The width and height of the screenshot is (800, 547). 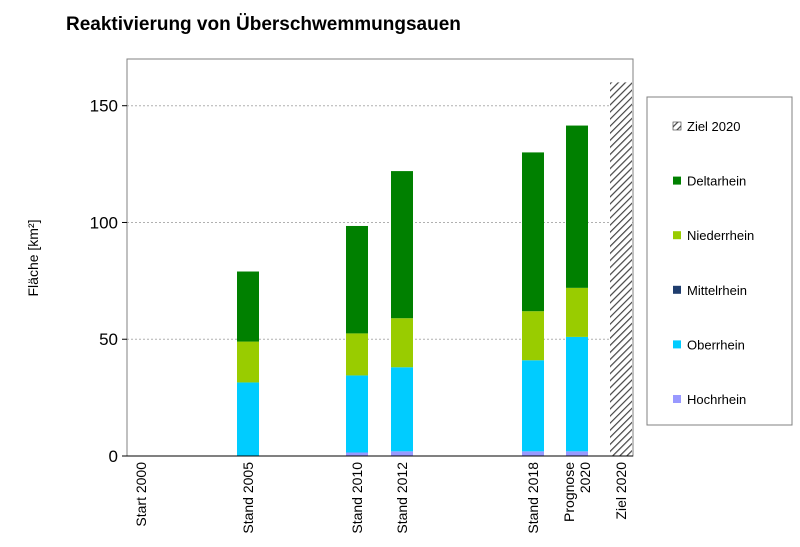 I want to click on legend-box, so click(x=719, y=261).